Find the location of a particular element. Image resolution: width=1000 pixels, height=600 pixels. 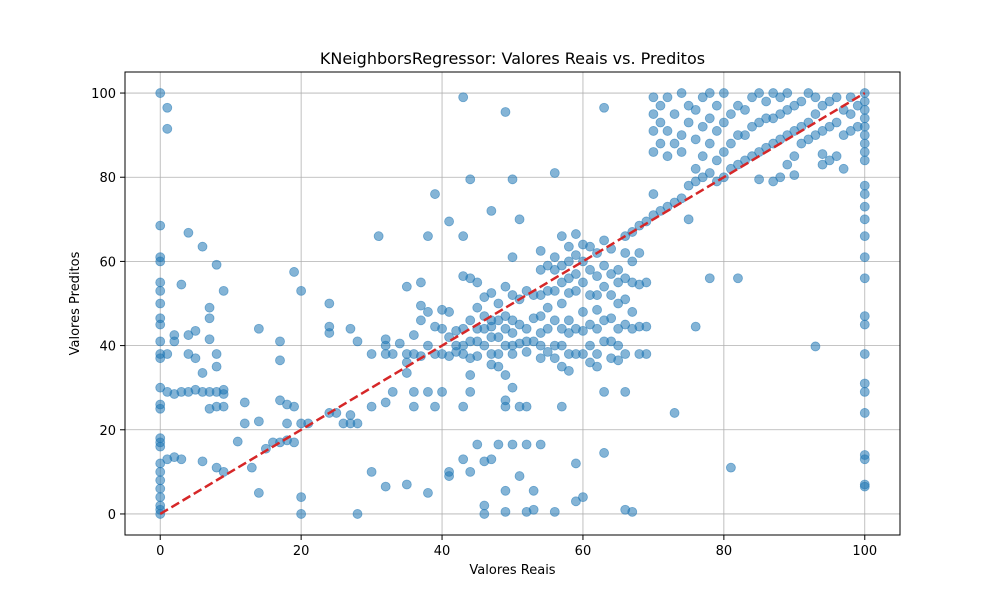

y-tick-label: 0 is located at coordinates (112, 515).